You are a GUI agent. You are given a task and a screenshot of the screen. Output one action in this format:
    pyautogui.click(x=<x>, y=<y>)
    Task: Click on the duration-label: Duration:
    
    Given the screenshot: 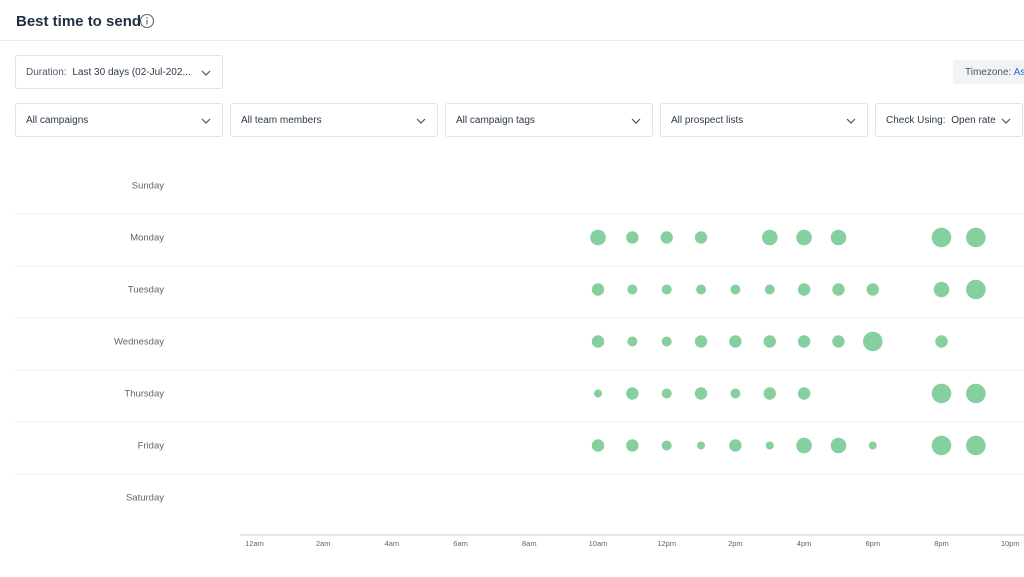 What is the action you would take?
    pyautogui.click(x=46, y=72)
    